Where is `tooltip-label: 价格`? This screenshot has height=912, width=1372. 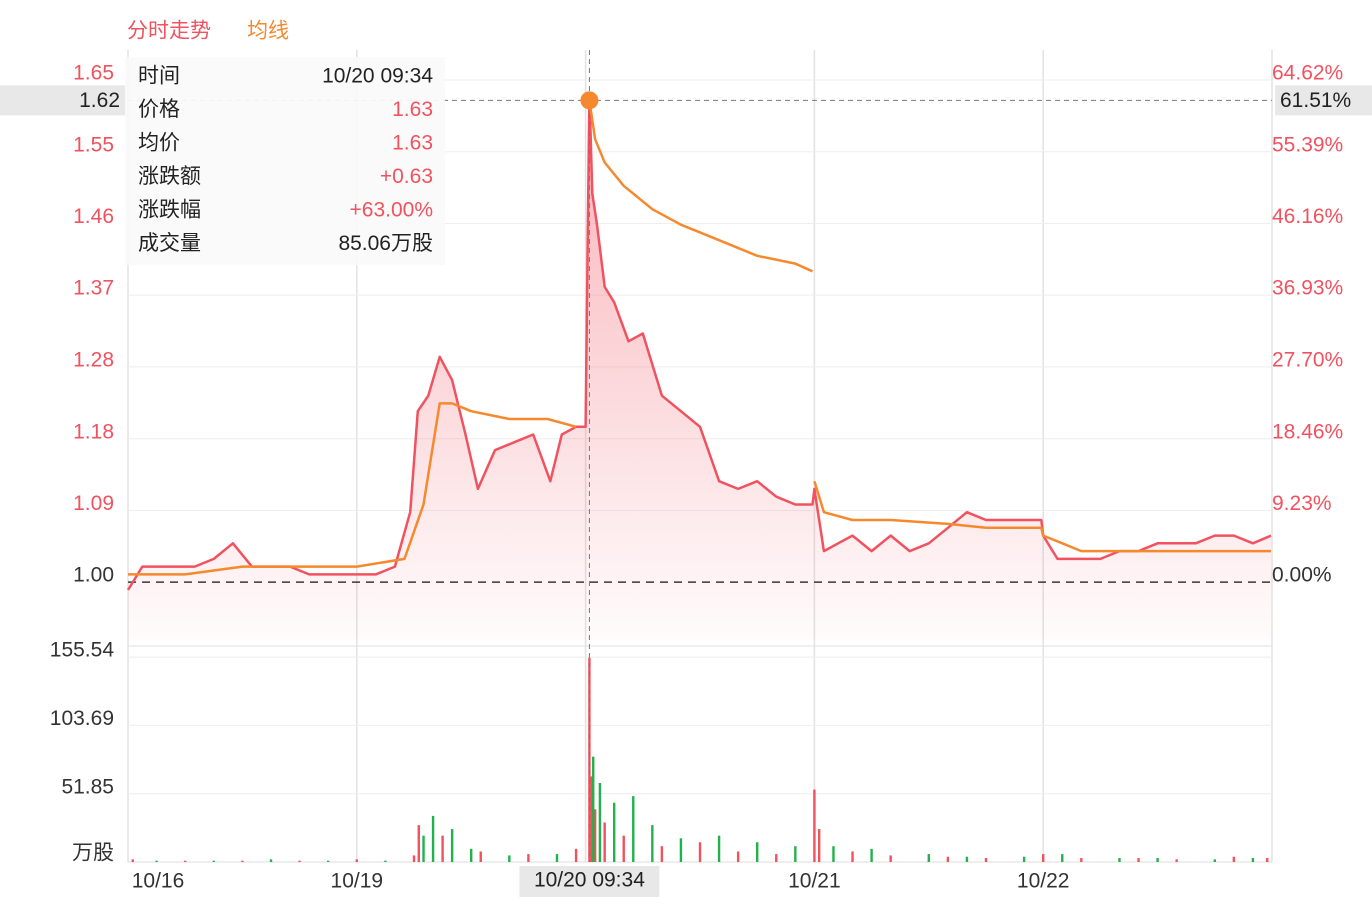
tooltip-label: 价格 is located at coordinates (159, 109).